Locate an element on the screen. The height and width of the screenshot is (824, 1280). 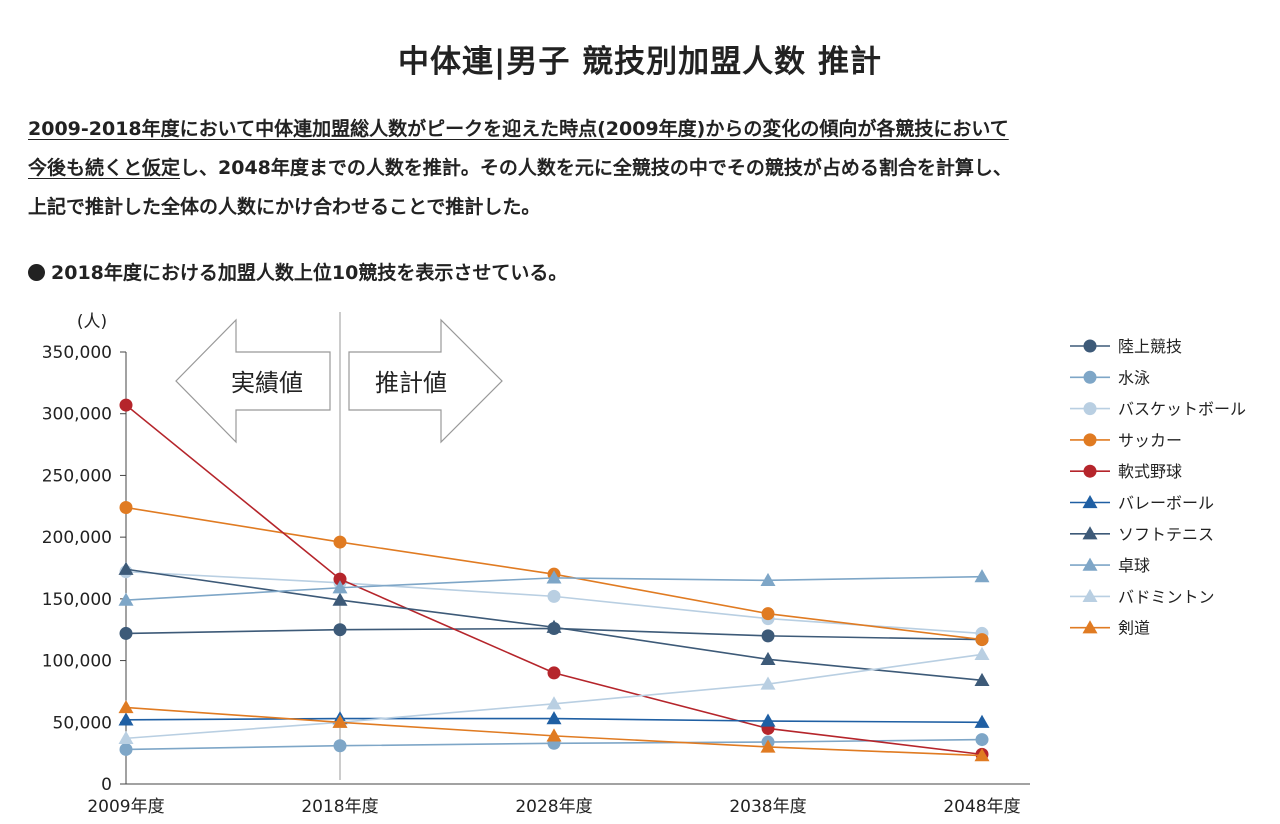
series-ソフトテニス is located at coordinates (554, 623).